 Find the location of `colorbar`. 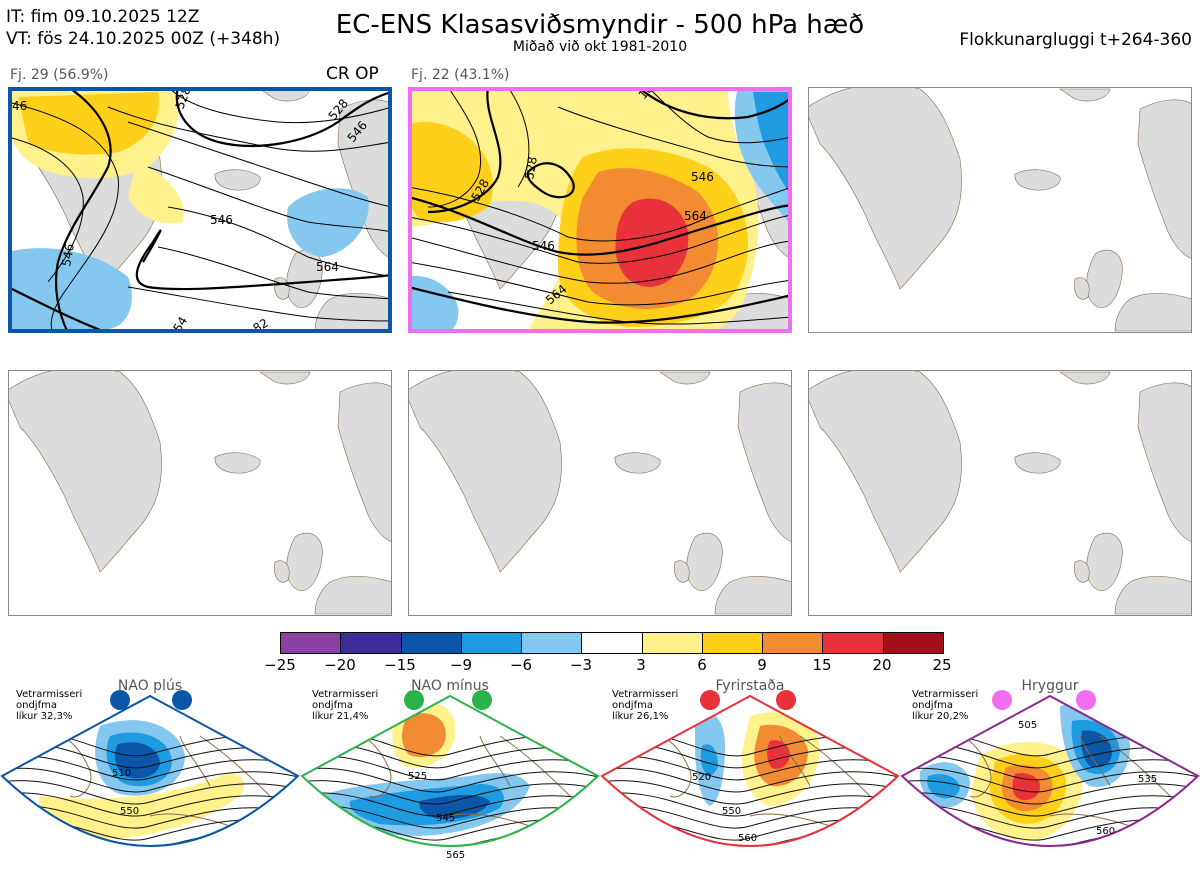

colorbar is located at coordinates (612, 643).